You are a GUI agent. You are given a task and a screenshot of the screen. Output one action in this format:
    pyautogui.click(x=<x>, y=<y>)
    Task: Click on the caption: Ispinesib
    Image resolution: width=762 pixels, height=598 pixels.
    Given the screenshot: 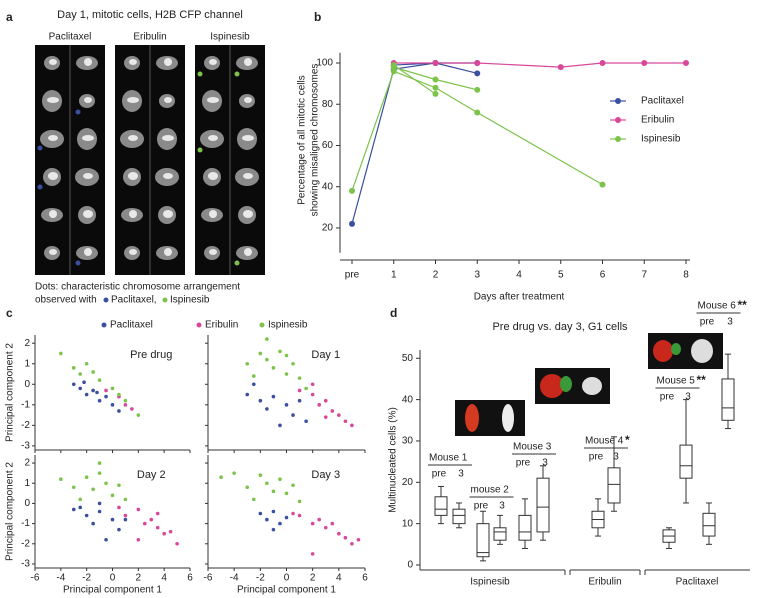 What is the action you would take?
    pyautogui.click(x=190, y=300)
    